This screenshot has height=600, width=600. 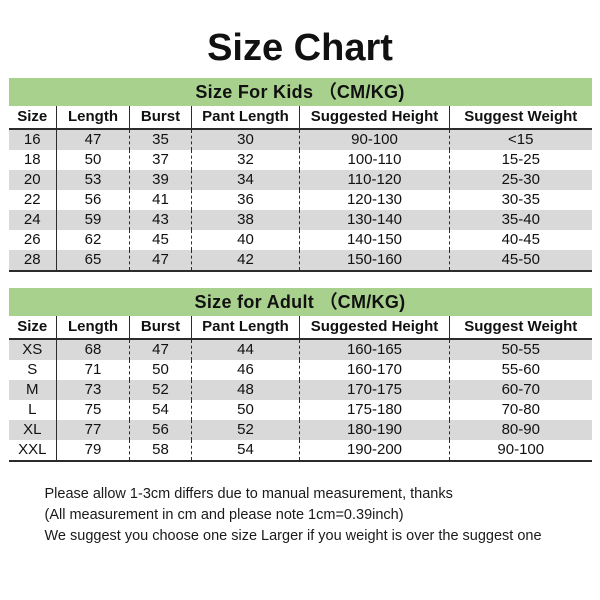 I want to click on cell-burst: 41, so click(x=160, y=200).